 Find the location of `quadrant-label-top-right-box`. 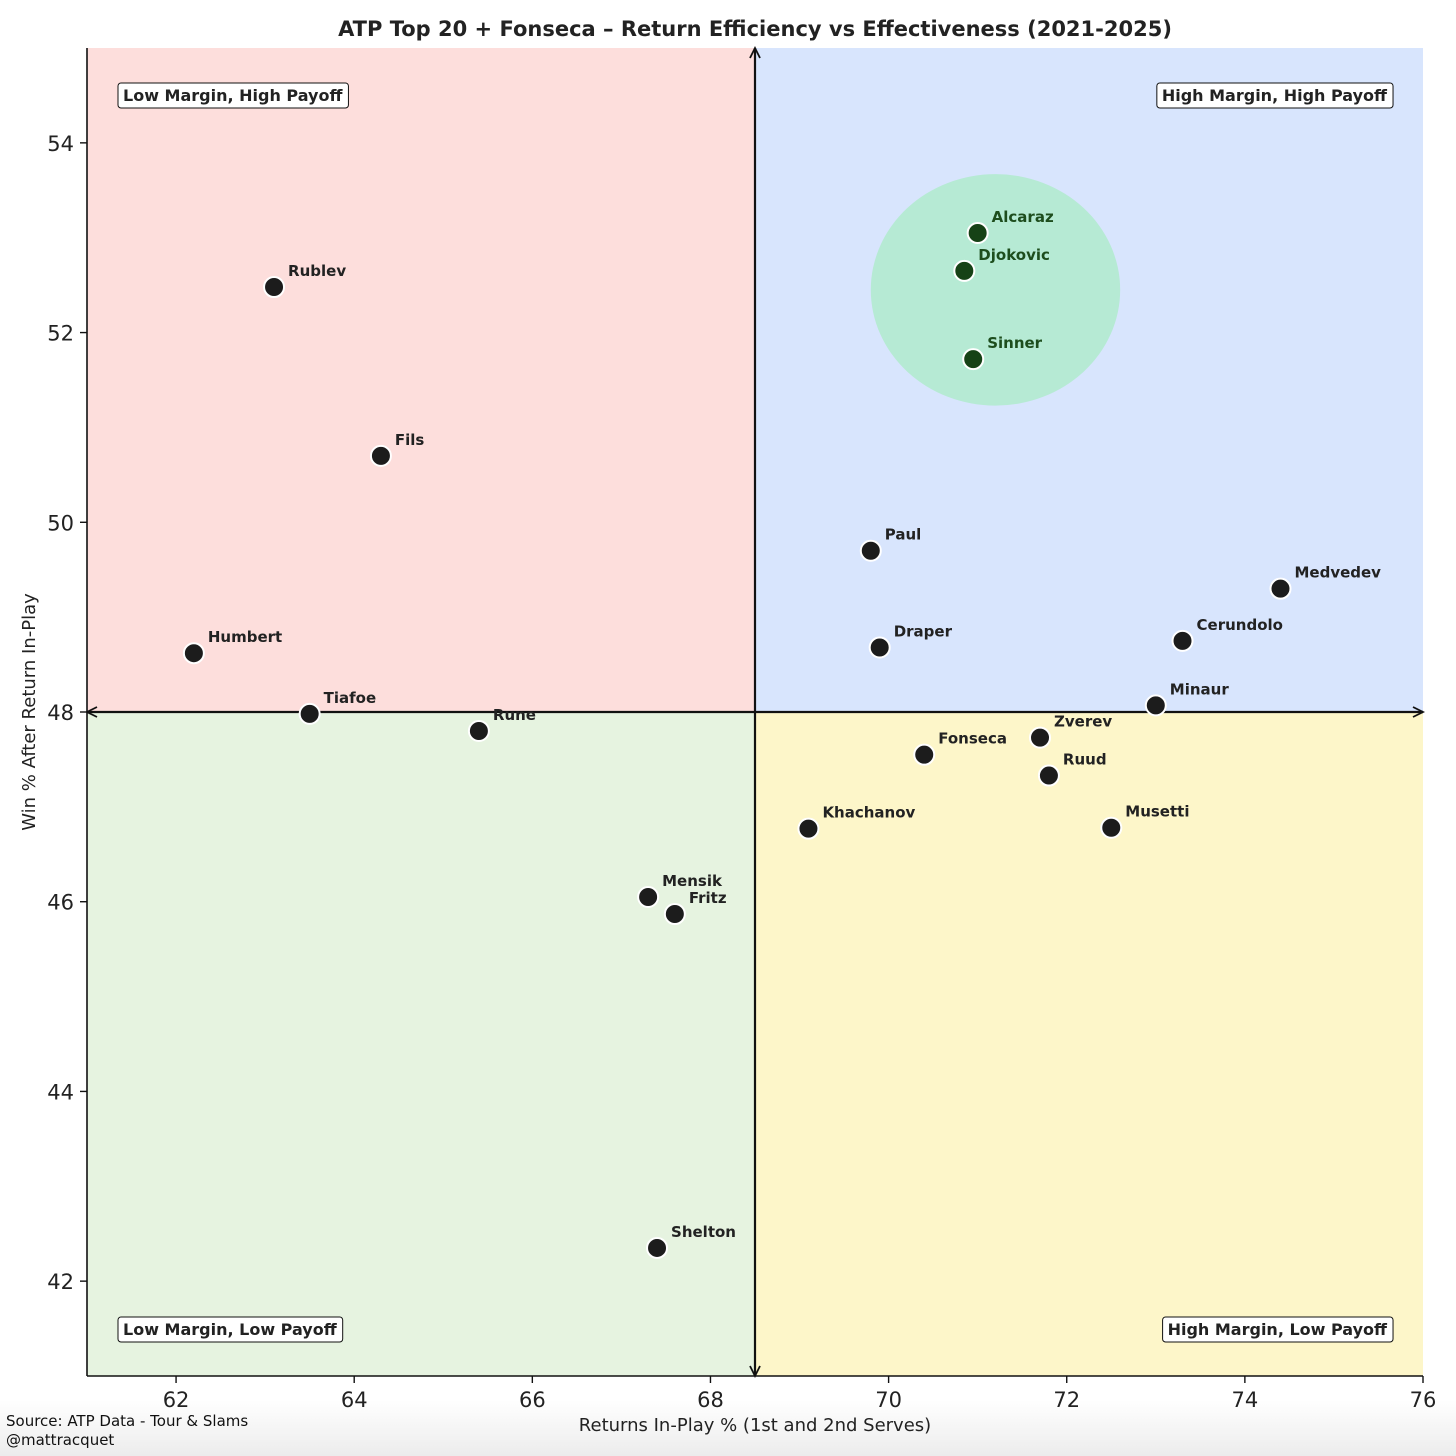

quadrant-label-top-right-box is located at coordinates (1275, 95).